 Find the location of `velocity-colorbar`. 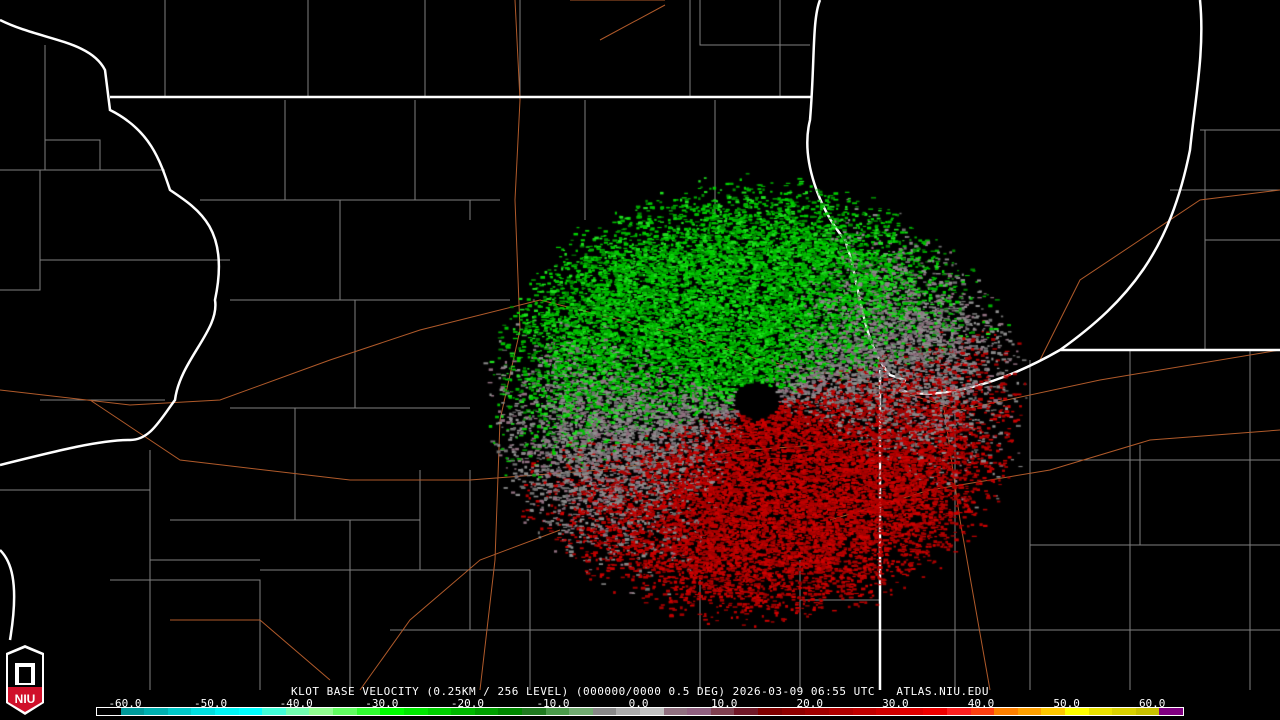

velocity-colorbar is located at coordinates (640, 711).